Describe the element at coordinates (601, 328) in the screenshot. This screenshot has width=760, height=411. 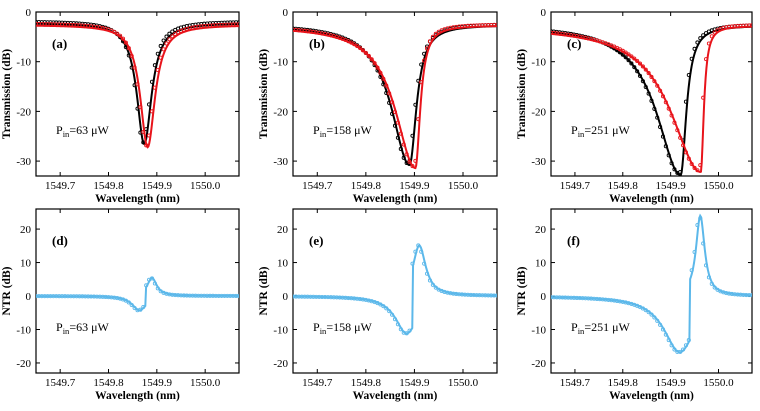
I see `pin-power-label: Pin=251 μW` at that location.